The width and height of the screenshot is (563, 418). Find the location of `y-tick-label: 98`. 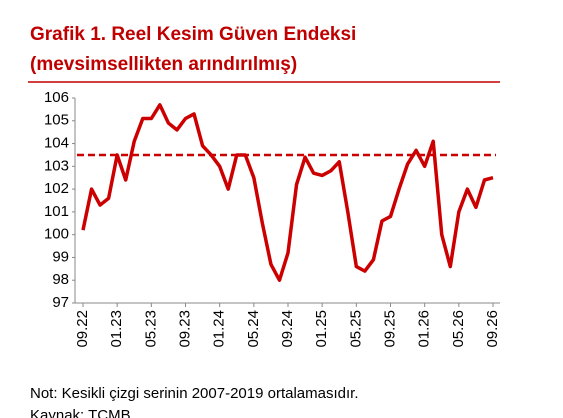

y-tick-label: 98 is located at coordinates (60, 279).